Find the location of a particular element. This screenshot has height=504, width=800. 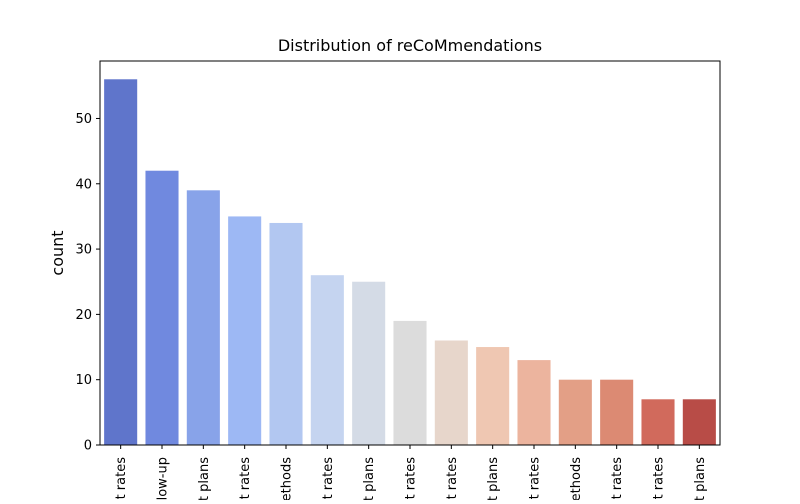

y-tick-label: 20 is located at coordinates (83, 315).